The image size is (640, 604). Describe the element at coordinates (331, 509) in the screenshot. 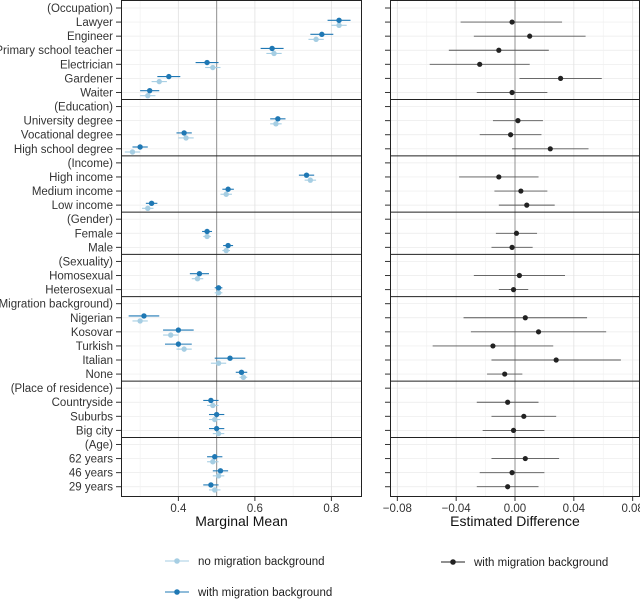

I see `x-tick-label: 0.8` at that location.